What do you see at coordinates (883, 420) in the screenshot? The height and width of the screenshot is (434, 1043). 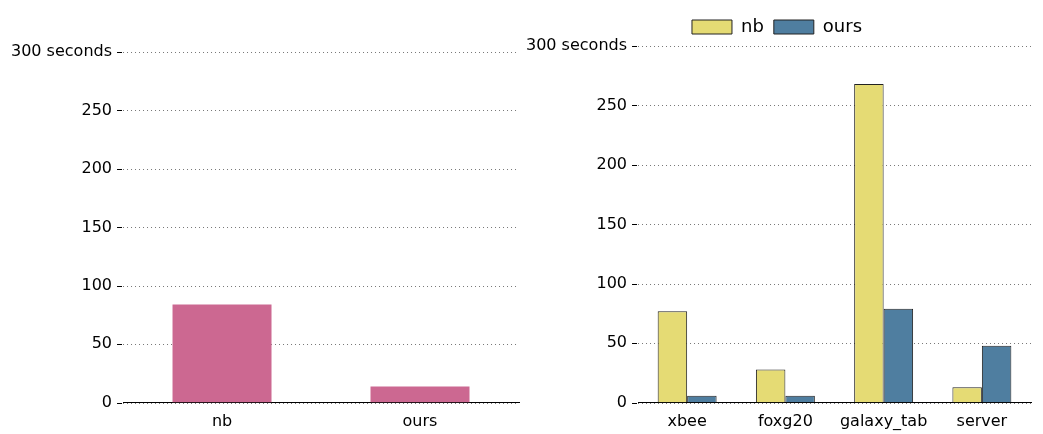 I see `x-tick-label: galaxy_tab` at bounding box center [883, 420].